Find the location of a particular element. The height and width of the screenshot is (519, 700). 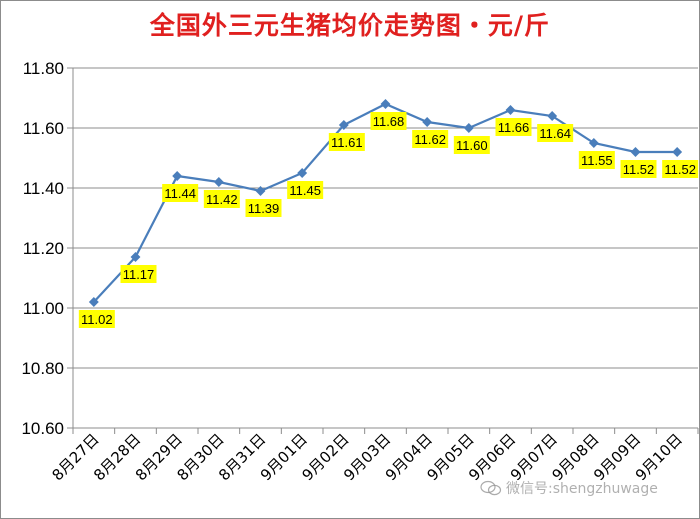

data-label: 11.45 is located at coordinates (305, 190).